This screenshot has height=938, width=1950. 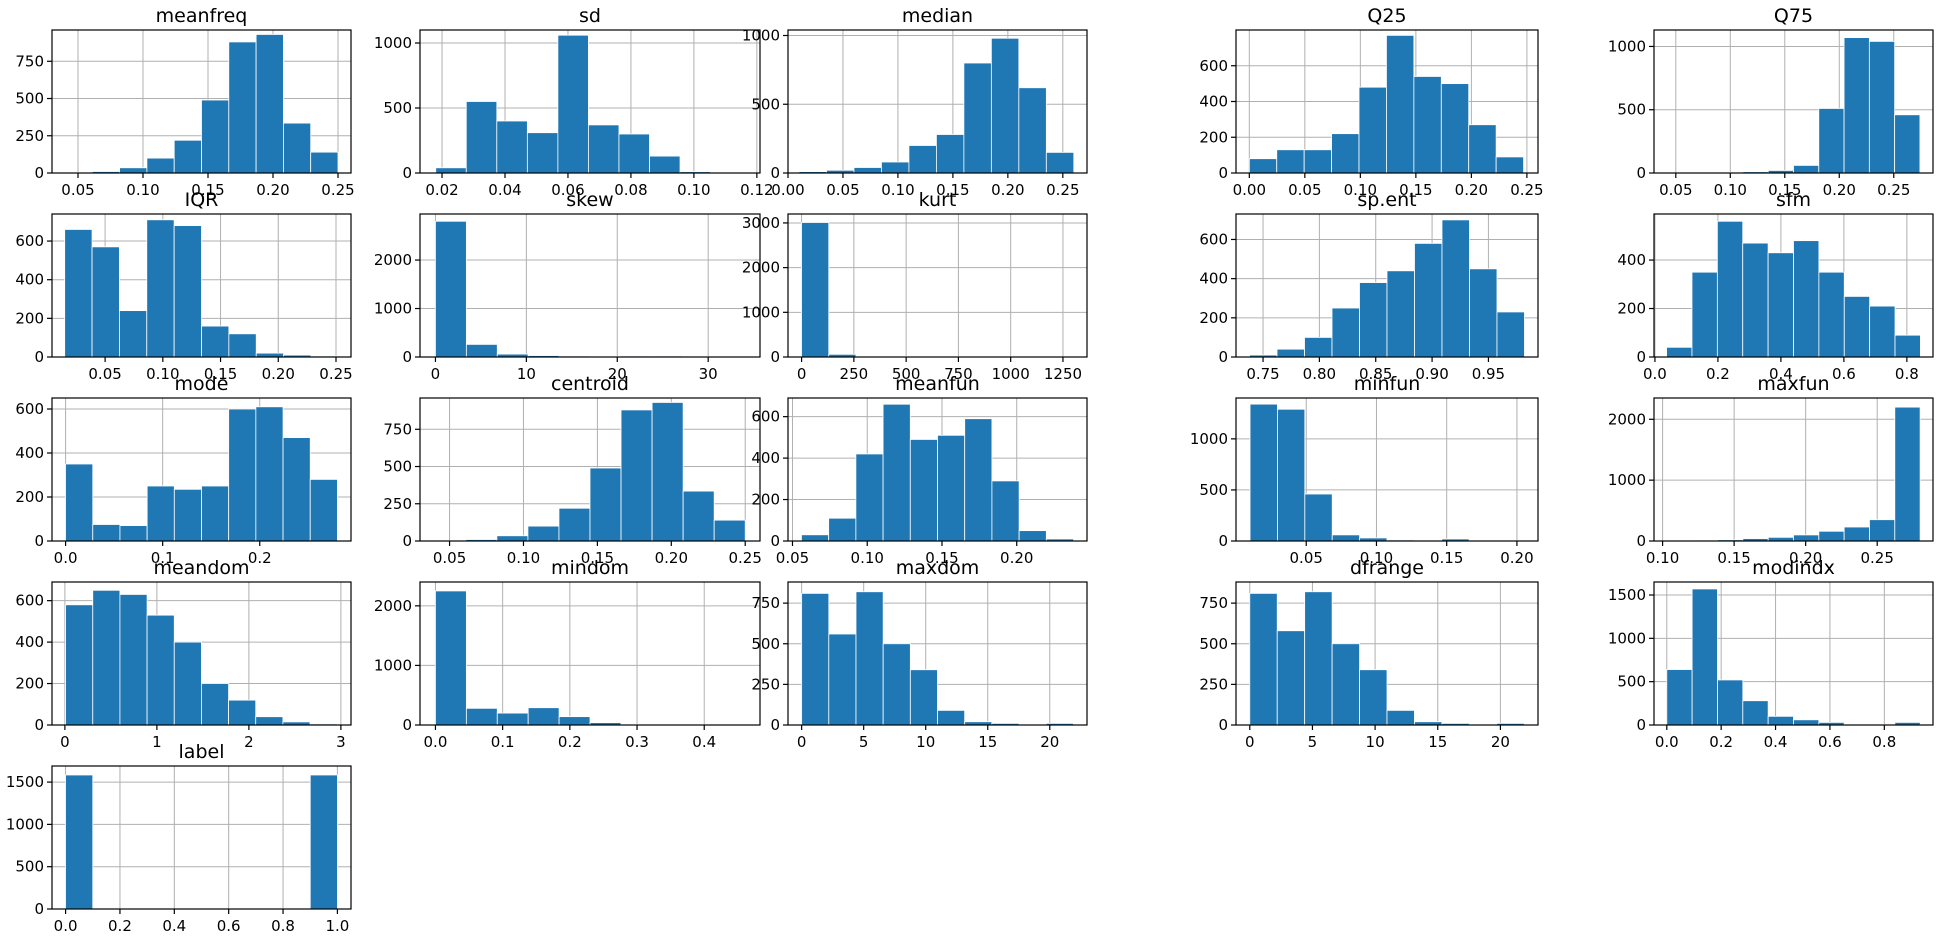 What do you see at coordinates (590, 16) in the screenshot?
I see `subplot-title: sd` at bounding box center [590, 16].